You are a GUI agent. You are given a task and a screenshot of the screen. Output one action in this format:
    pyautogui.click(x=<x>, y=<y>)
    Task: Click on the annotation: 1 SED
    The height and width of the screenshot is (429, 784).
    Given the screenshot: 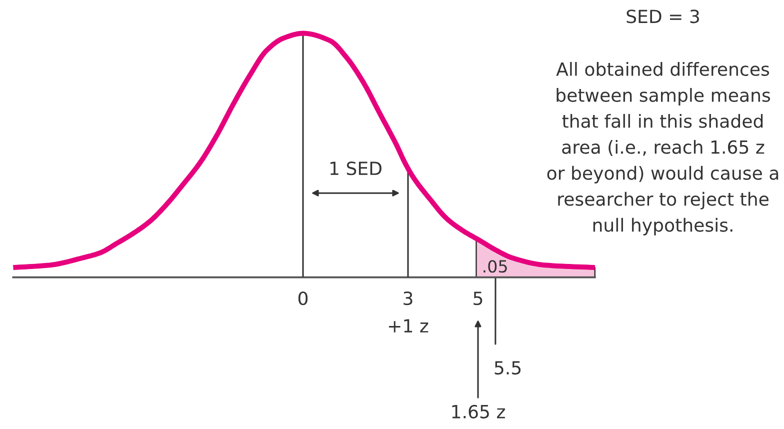 What is the action you would take?
    pyautogui.click(x=356, y=169)
    